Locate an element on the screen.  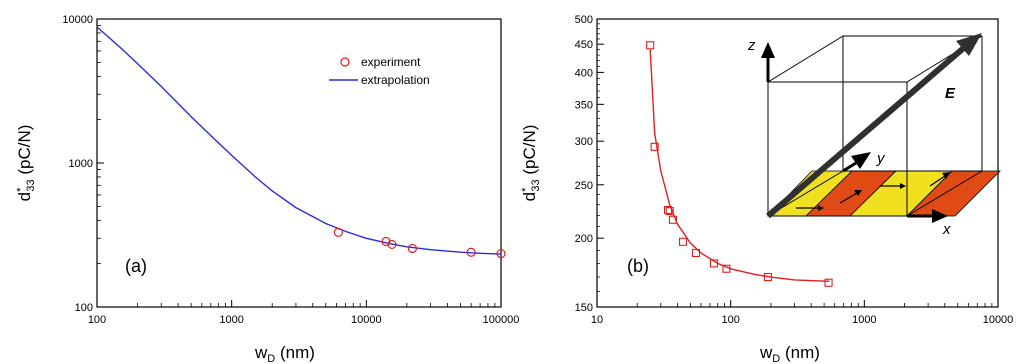
panel-b-x-axis-label: wD (nm) is located at coordinates (789, 353).